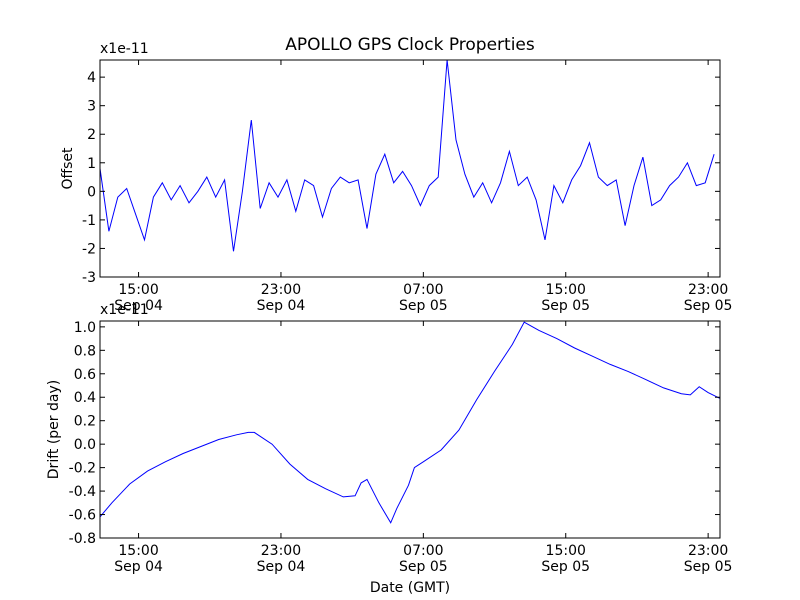  Describe the element at coordinates (85, 351) in the screenshot. I see `drift-y-tick-label: 0.8` at that location.